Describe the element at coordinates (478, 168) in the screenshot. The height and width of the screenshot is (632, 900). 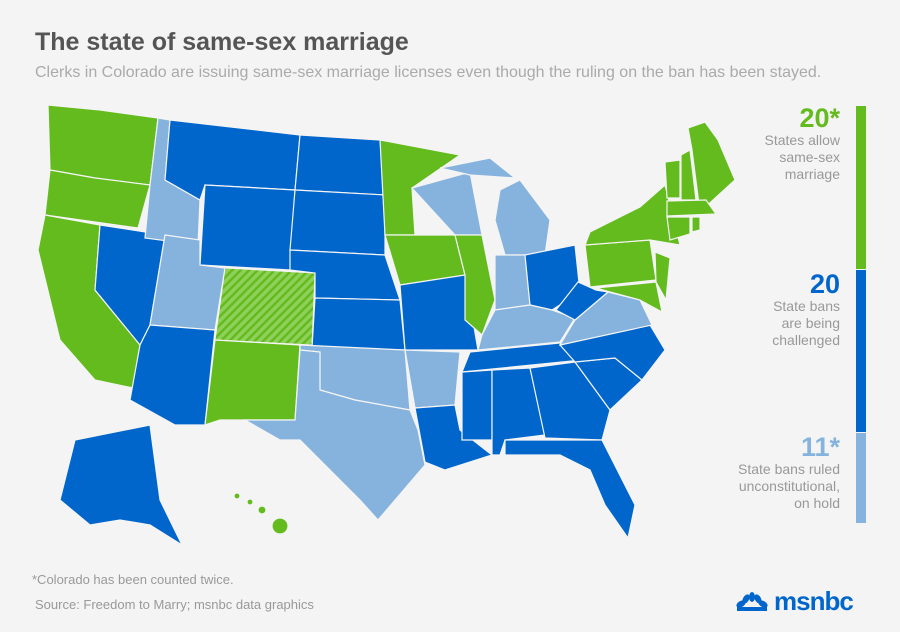
I see `state-michigan-up` at that location.